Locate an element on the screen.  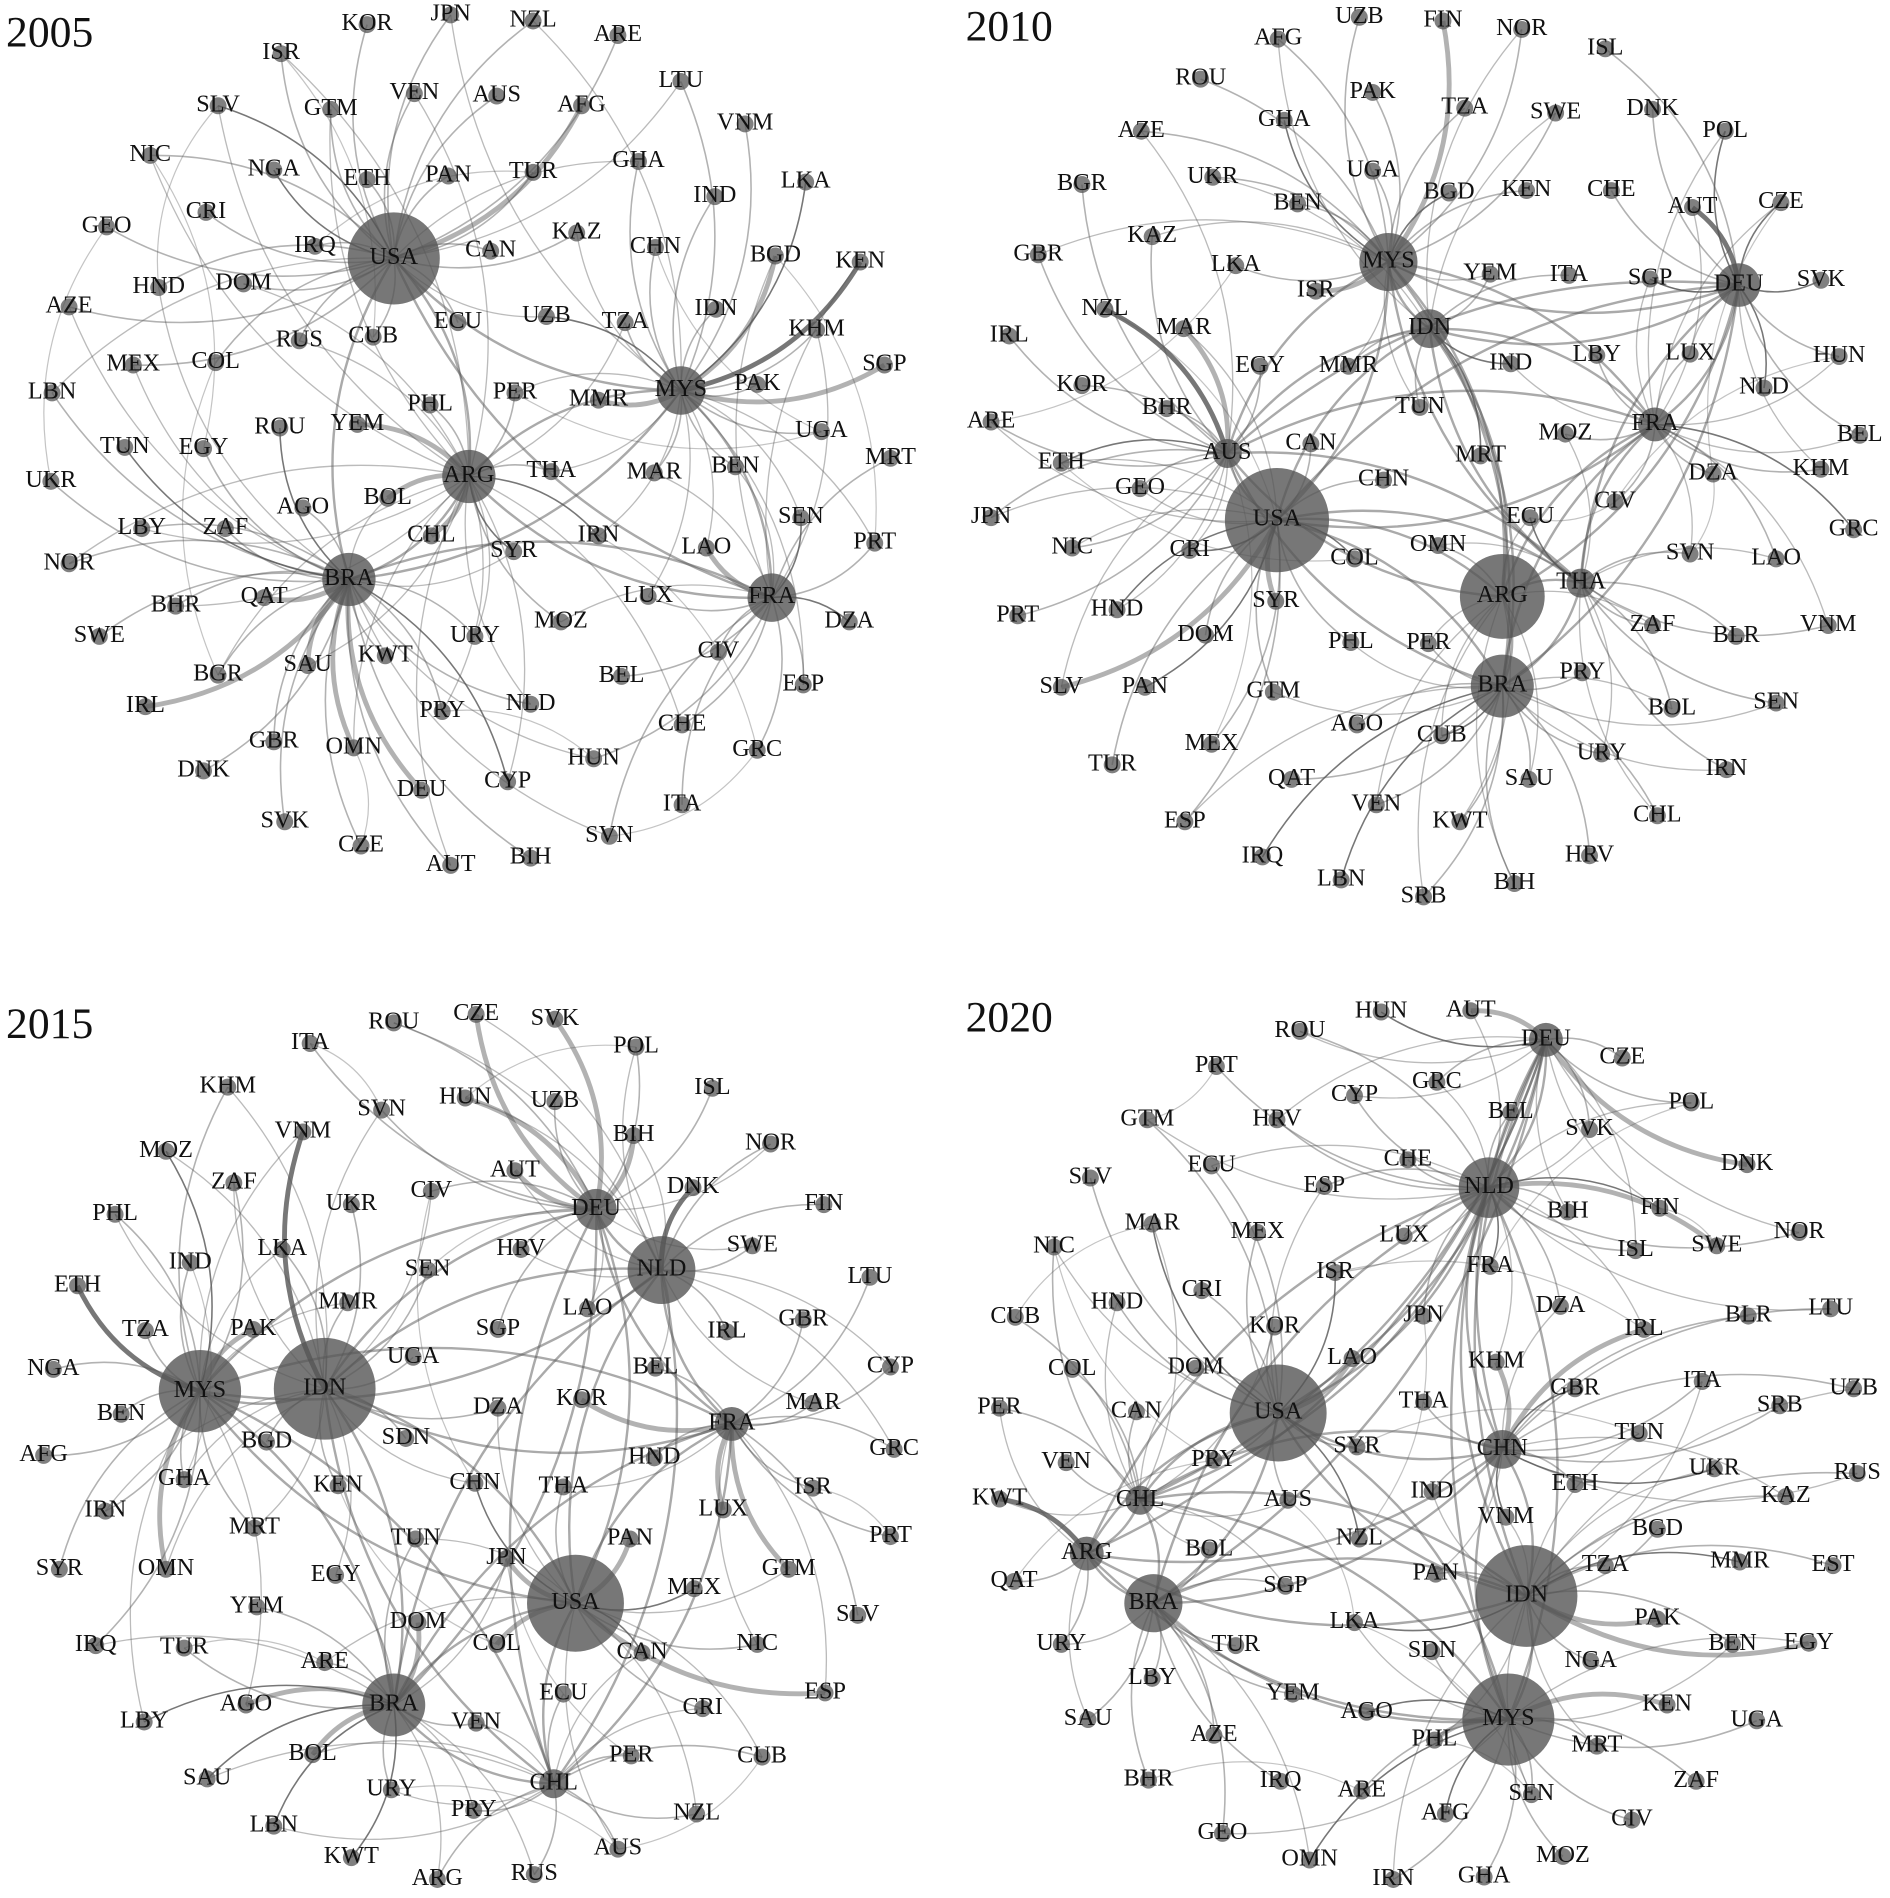
node-label: ZAF is located at coordinates (1696, 1779).